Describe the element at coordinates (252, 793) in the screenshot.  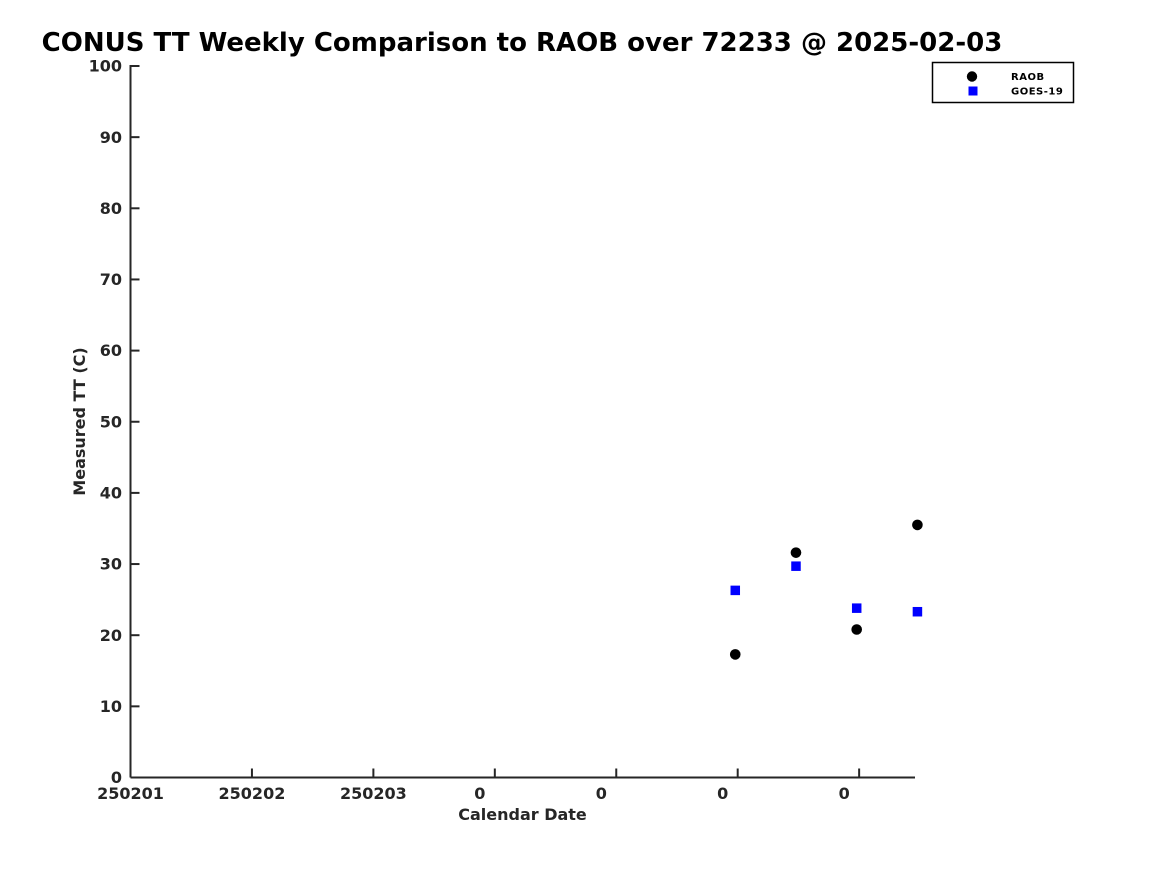
I see `x-tick-label: 250202` at that location.